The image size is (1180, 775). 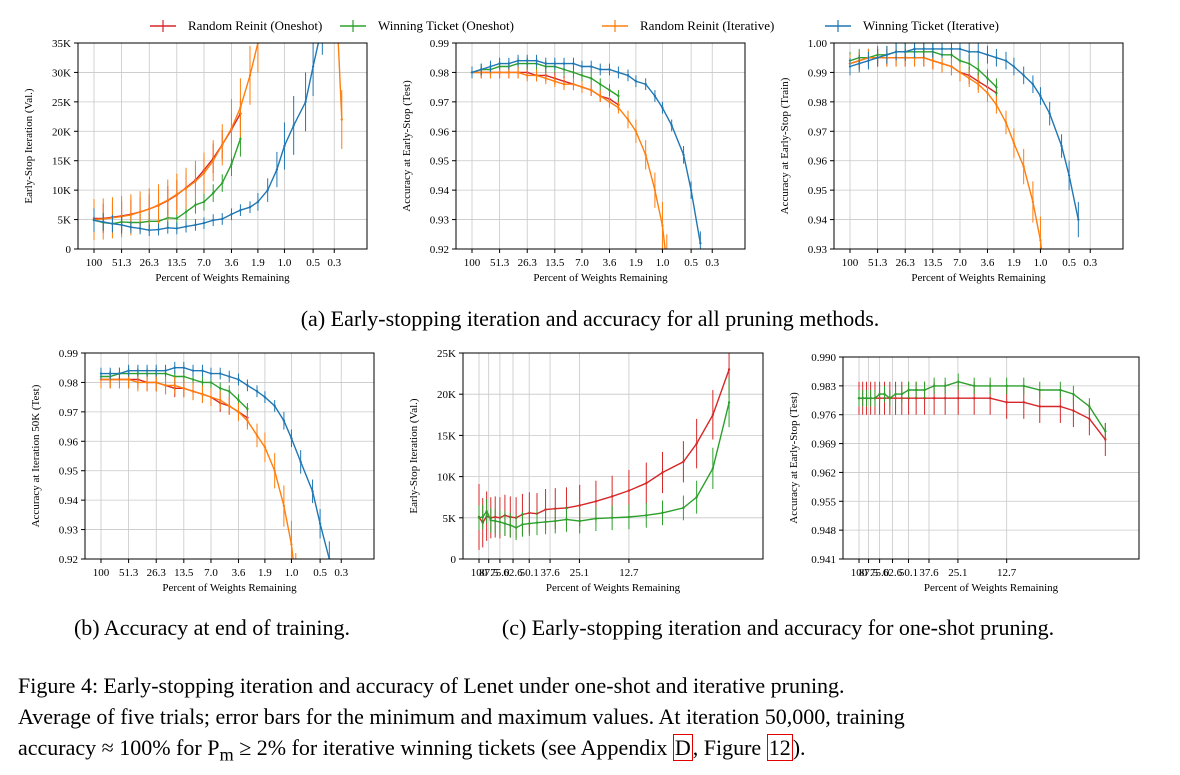 What do you see at coordinates (823, 473) in the screenshot?
I see `y-tick-label: 0.962` at bounding box center [823, 473].